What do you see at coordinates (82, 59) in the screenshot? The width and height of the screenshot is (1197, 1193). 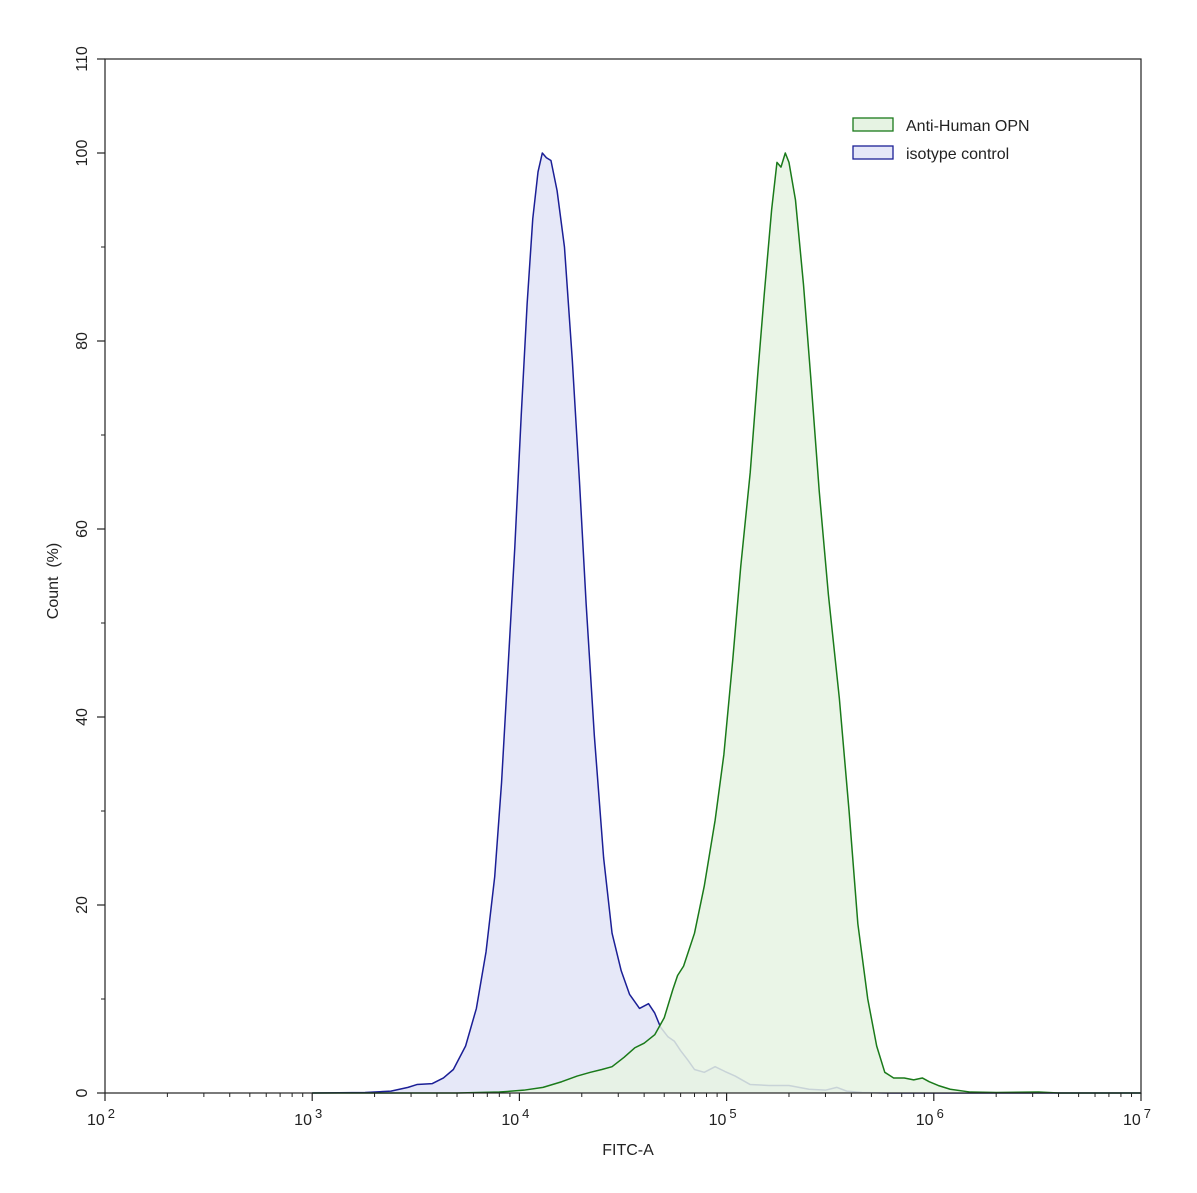 I see `y-tick-label: 110` at bounding box center [82, 59].